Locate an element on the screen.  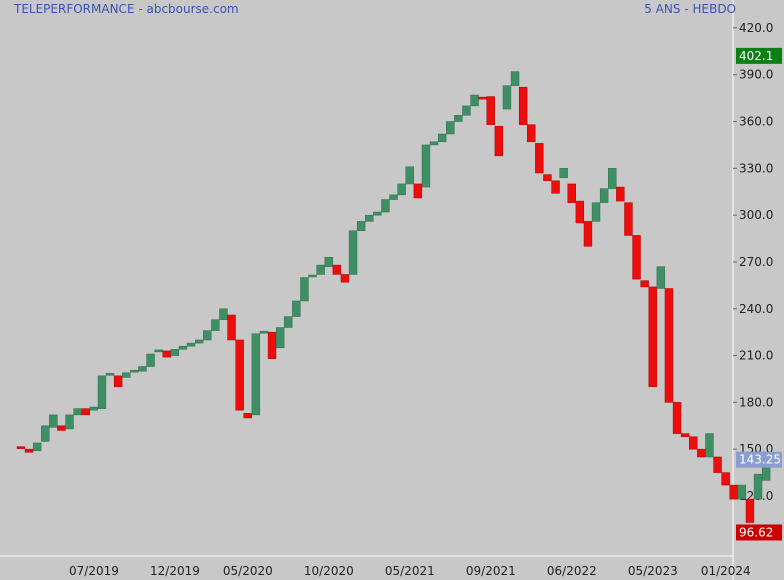
y-tick-label: 390.0 is located at coordinates (756, 75).